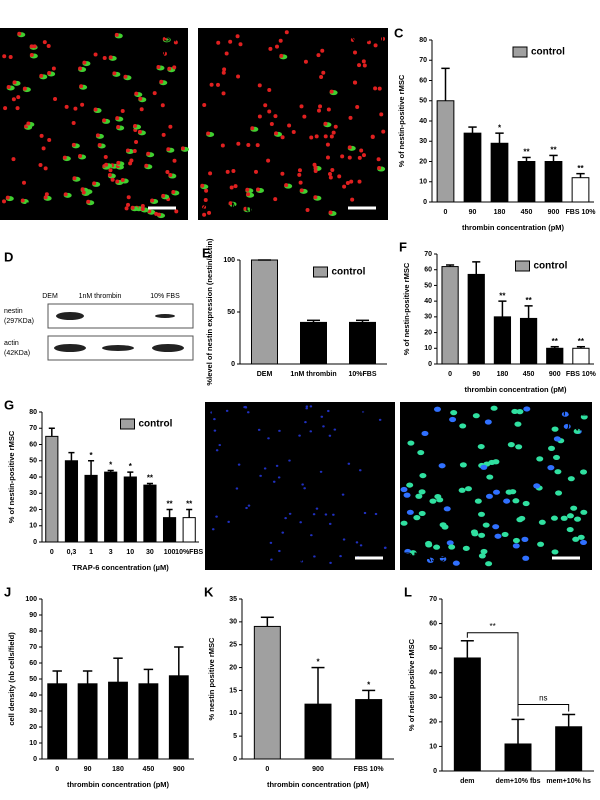 This screenshot has width=600, height=800. Describe the element at coordinates (496, 486) in the screenshot. I see `micrograph` at that location.